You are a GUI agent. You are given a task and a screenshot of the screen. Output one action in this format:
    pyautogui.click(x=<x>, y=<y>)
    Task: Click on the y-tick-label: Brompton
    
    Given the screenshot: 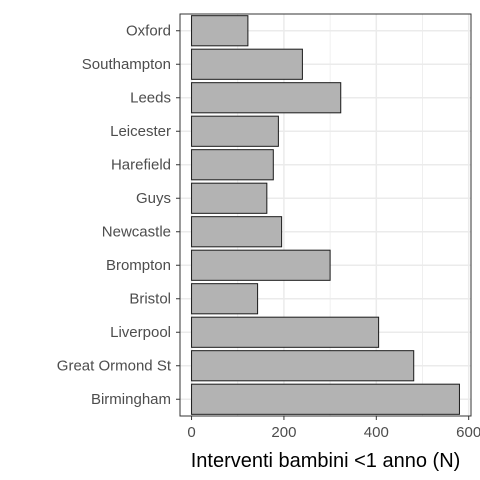 What is the action you would take?
    pyautogui.click(x=138, y=265)
    